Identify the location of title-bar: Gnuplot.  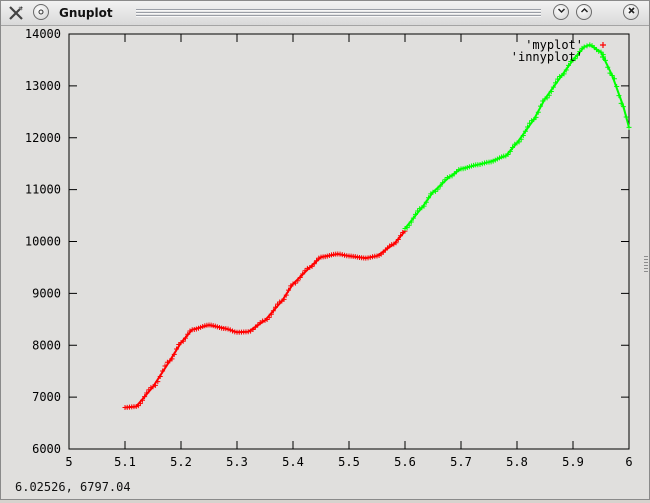
(325, 13).